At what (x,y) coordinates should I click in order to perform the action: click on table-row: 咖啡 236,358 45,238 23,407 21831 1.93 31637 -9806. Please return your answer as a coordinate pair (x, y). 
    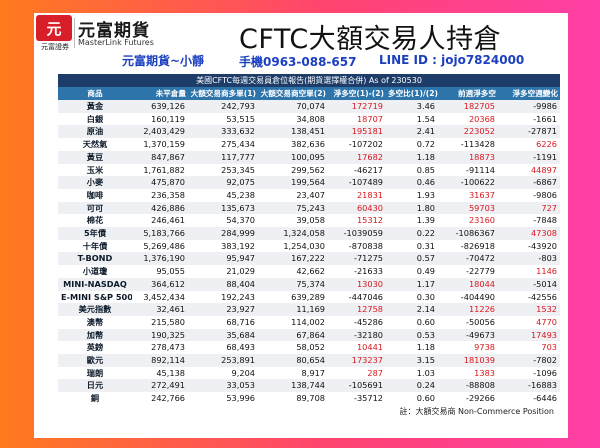
    Looking at the image, I should click on (309, 195).